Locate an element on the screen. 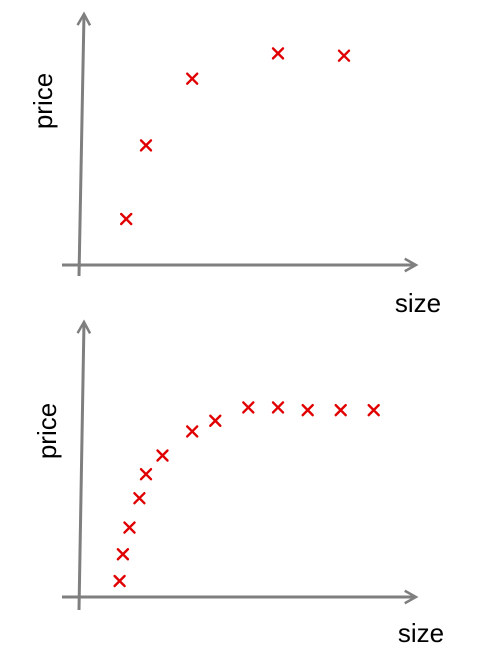 The image size is (482, 662). chart-top-ylabel: price is located at coordinates (43, 101).